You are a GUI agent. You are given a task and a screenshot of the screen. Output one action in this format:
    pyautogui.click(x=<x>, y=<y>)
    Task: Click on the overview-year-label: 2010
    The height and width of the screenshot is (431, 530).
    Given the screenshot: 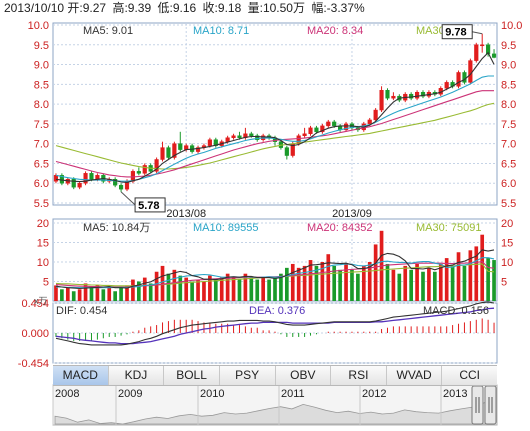 What is the action you would take?
    pyautogui.click(x=212, y=394)
    